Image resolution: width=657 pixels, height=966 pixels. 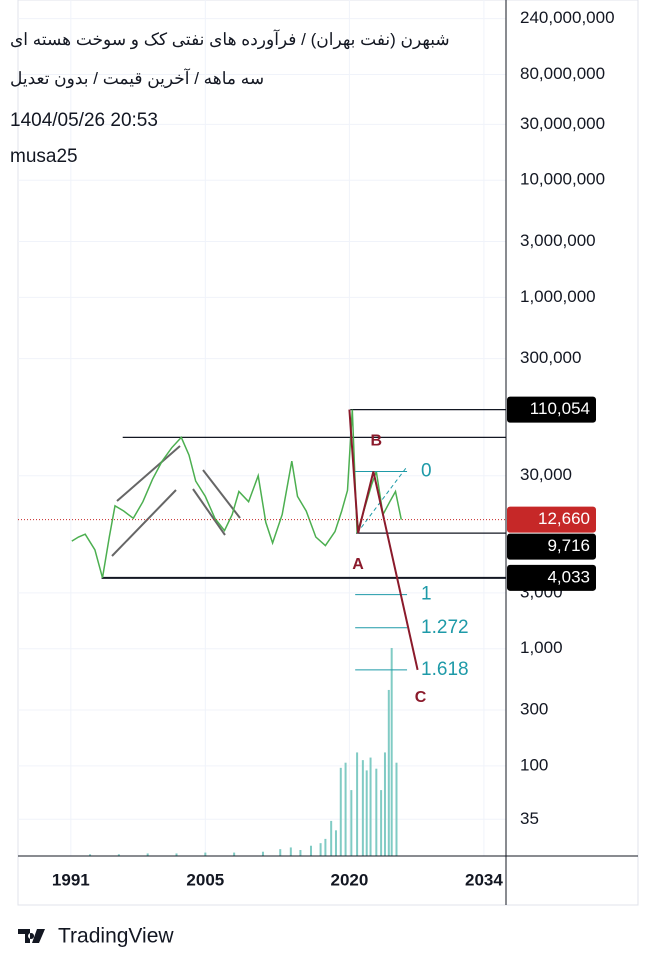 What do you see at coordinates (426, 594) in the screenshot?
I see `fib-label: 1` at bounding box center [426, 594].